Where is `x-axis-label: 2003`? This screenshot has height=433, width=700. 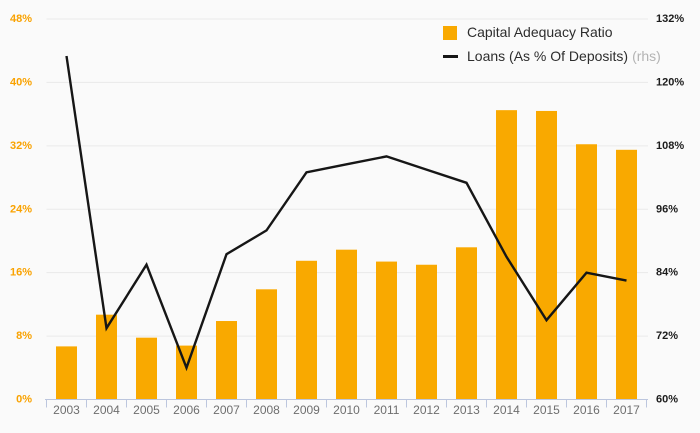
x-axis-label: 2003 is located at coordinates (66, 410).